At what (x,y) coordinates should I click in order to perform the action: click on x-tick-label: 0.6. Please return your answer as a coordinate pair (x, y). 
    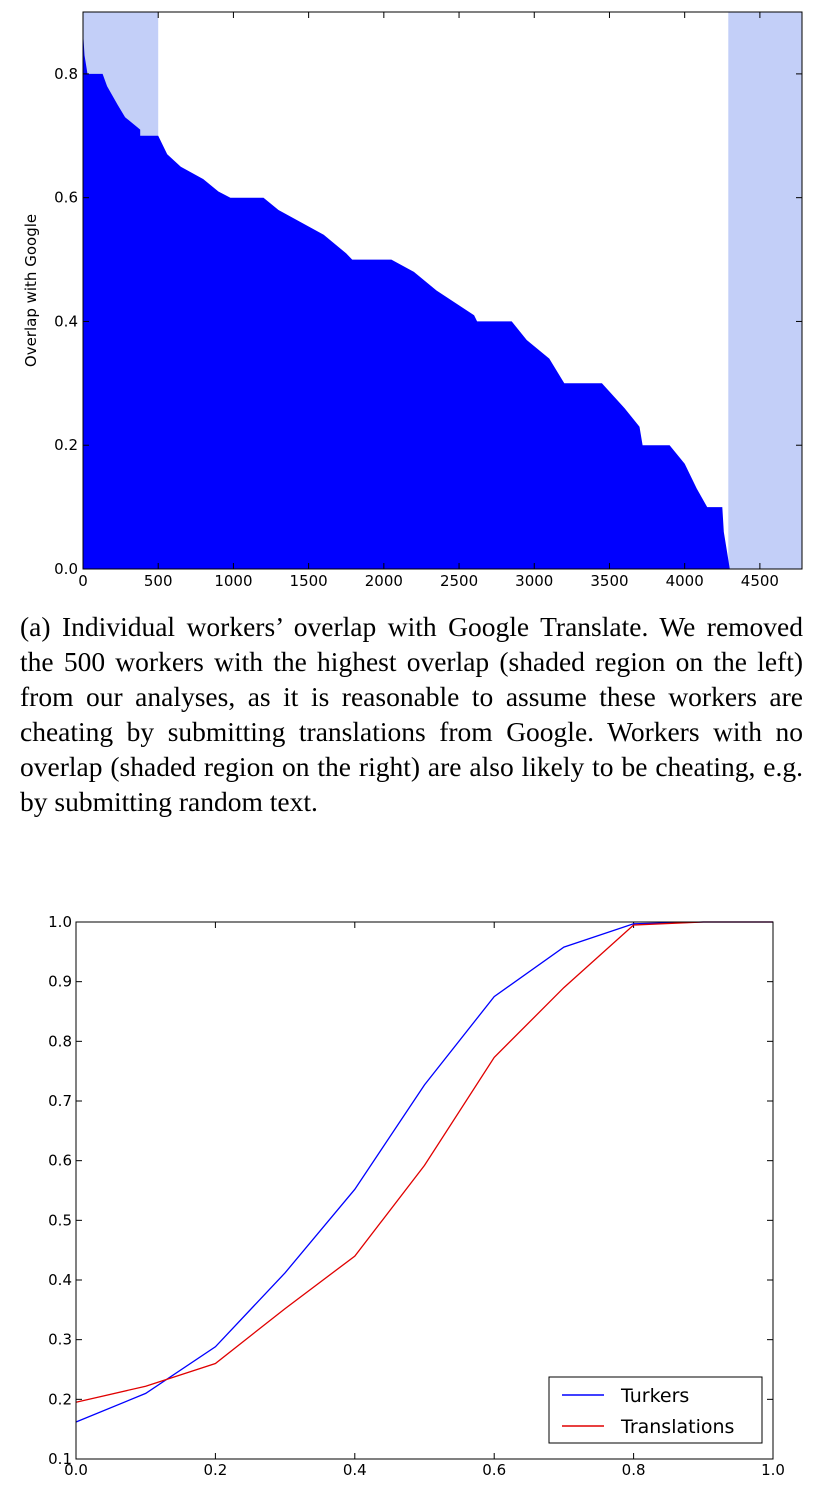
    Looking at the image, I should click on (494, 1470).